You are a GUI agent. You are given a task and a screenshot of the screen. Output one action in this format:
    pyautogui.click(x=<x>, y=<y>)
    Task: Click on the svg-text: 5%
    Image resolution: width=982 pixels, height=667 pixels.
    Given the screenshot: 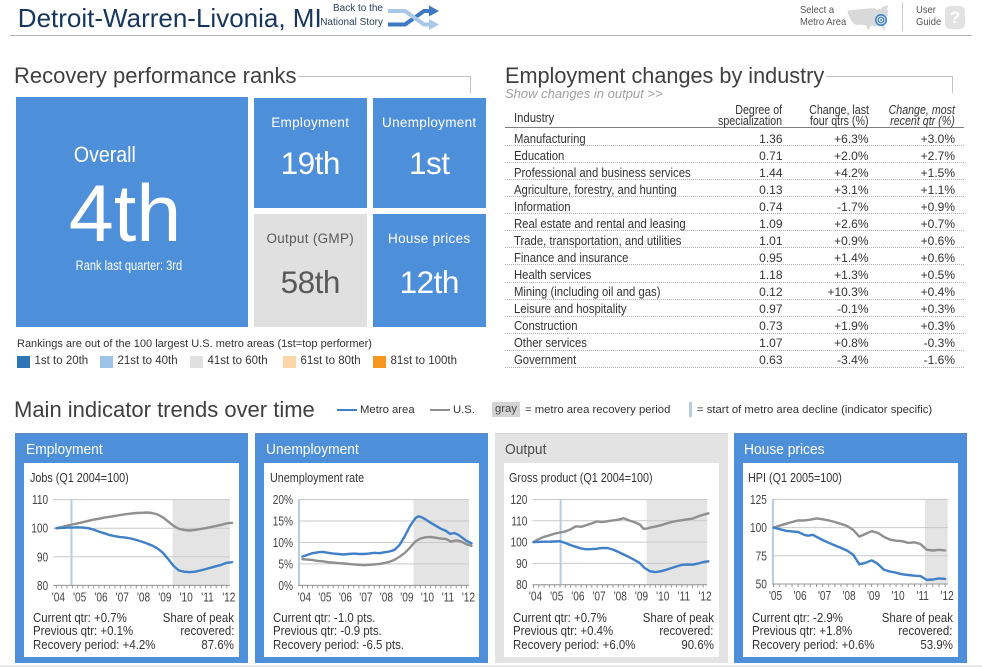 What is the action you would take?
    pyautogui.click(x=285, y=564)
    